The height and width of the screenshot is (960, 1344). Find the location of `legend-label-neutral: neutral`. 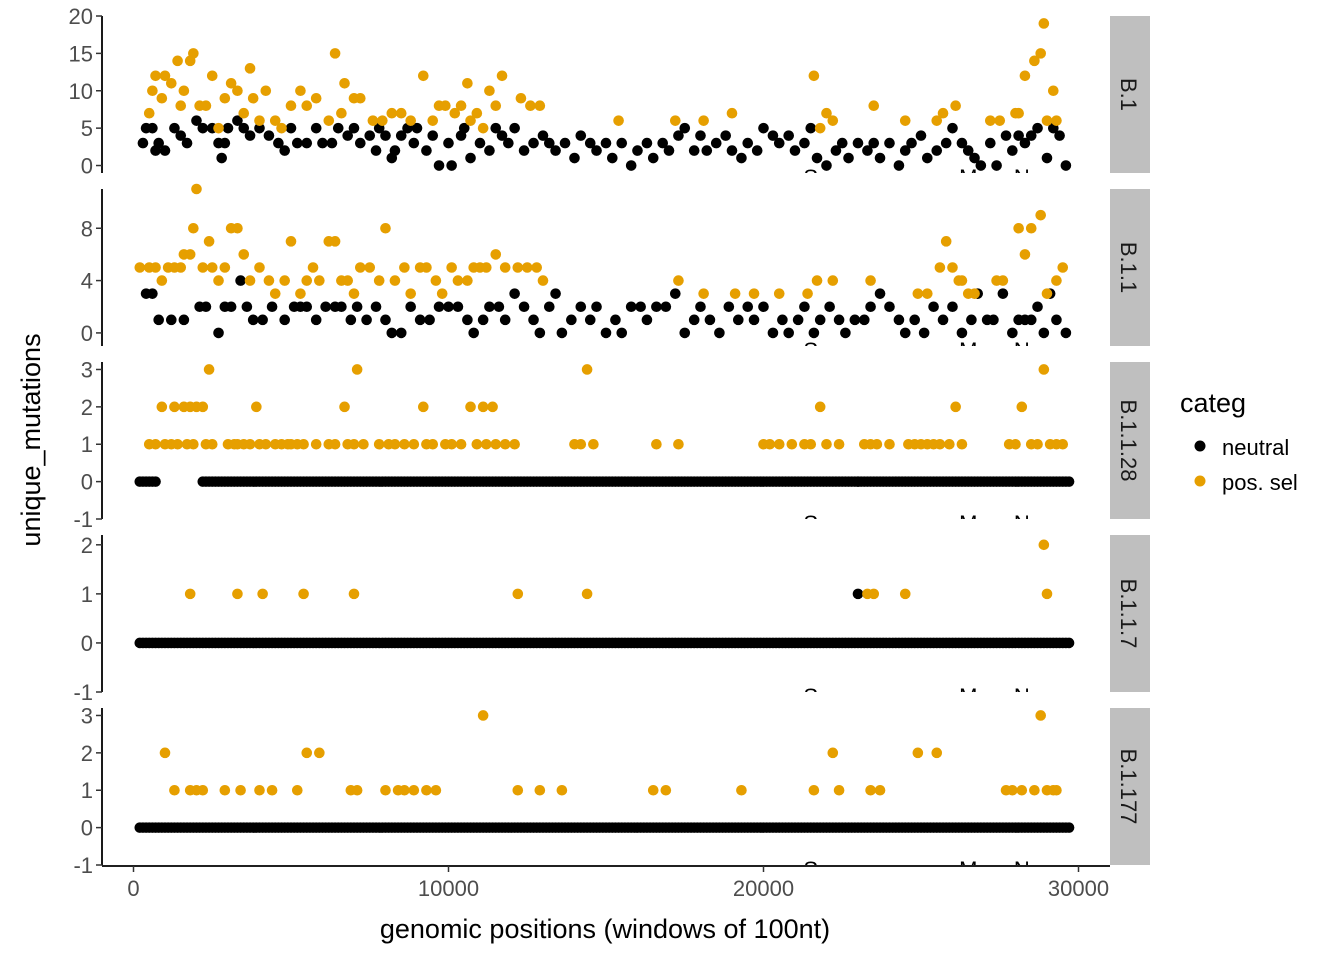

legend-label-neutral: neutral is located at coordinates (1255, 447).